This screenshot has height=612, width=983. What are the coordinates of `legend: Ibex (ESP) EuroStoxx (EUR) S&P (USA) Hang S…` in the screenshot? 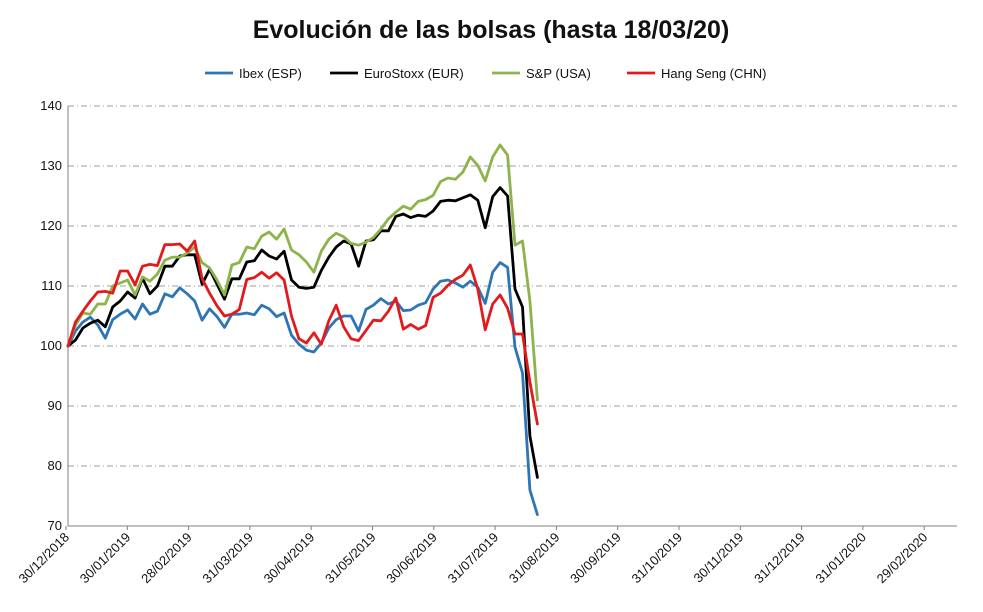 It's located at (486, 73).